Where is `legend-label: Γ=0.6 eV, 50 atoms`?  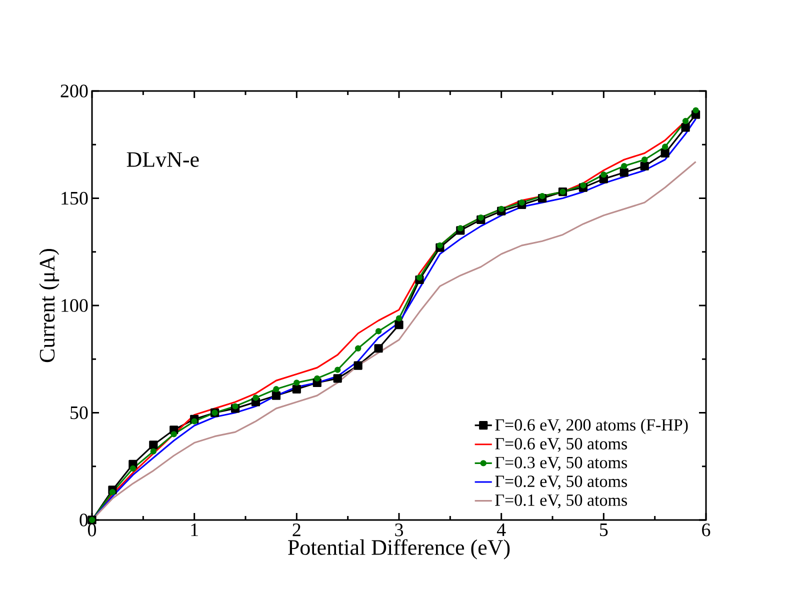
legend-label: Γ=0.6 eV, 50 atoms is located at coordinates (561, 445).